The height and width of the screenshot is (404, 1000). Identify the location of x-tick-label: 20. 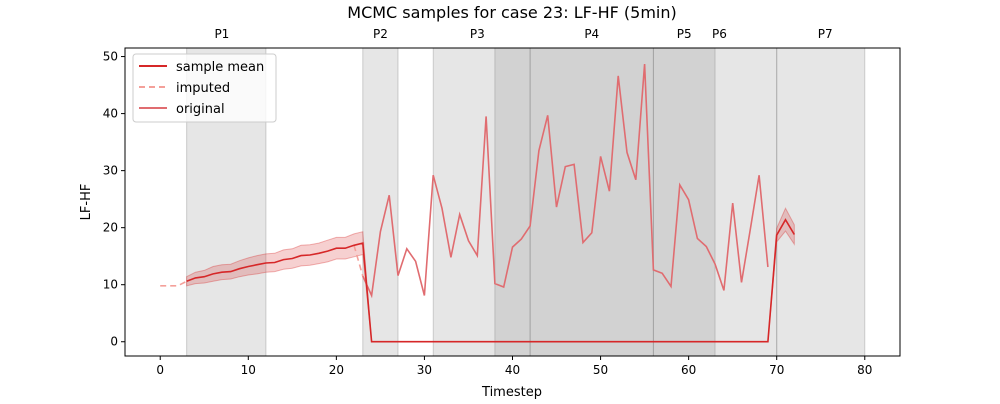
(336, 370).